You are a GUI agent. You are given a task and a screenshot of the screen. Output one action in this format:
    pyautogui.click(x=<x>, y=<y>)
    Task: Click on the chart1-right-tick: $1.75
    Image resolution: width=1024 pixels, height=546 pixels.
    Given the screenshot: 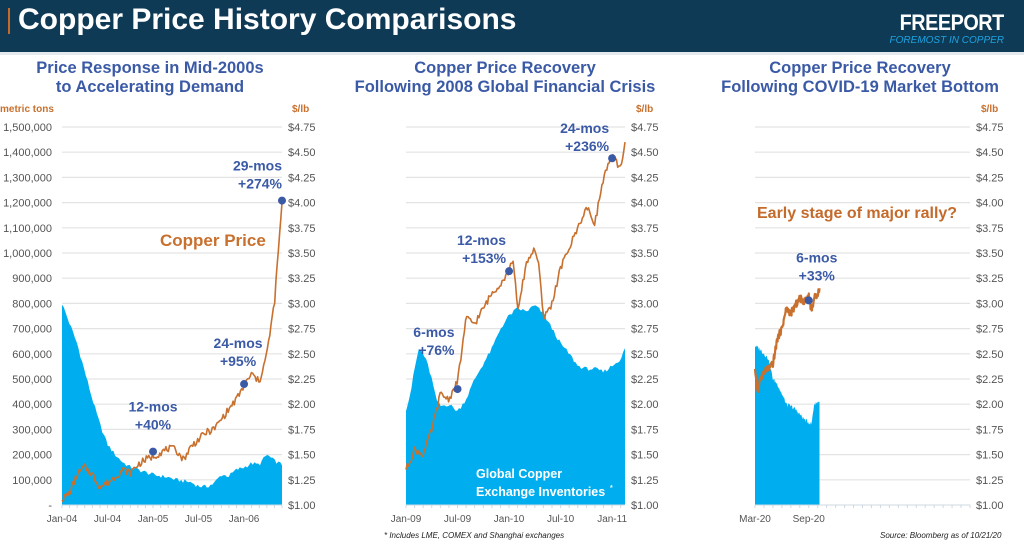 What is the action you would take?
    pyautogui.click(x=302, y=430)
    